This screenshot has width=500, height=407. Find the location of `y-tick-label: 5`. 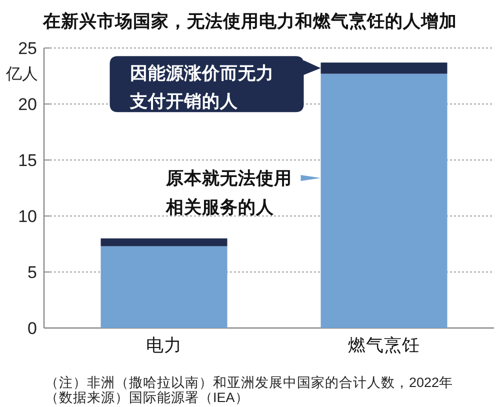

y-tick-label: 5 is located at coordinates (32, 272).